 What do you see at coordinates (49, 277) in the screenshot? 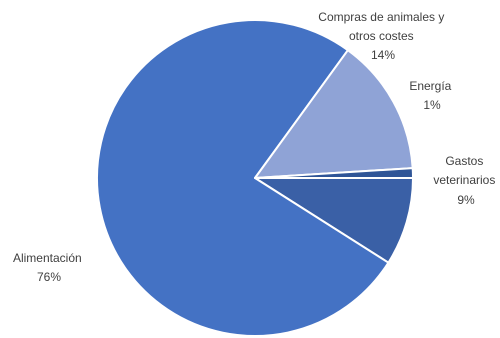
I see `slice-value-label: 76%` at bounding box center [49, 277].